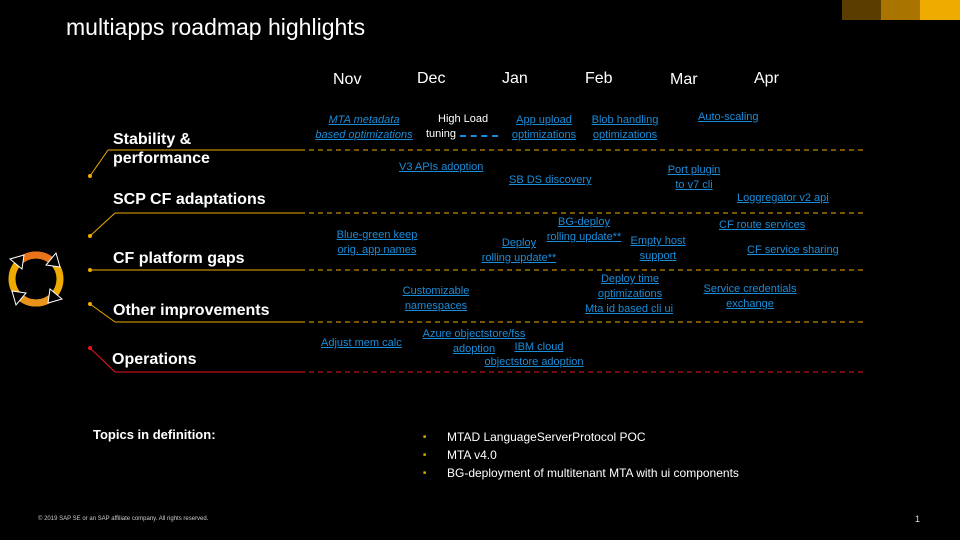  What do you see at coordinates (534, 355) in the screenshot?
I see `item-ibm-cloud-objectstore: IBM cloud objectstore adoption` at bounding box center [534, 355].